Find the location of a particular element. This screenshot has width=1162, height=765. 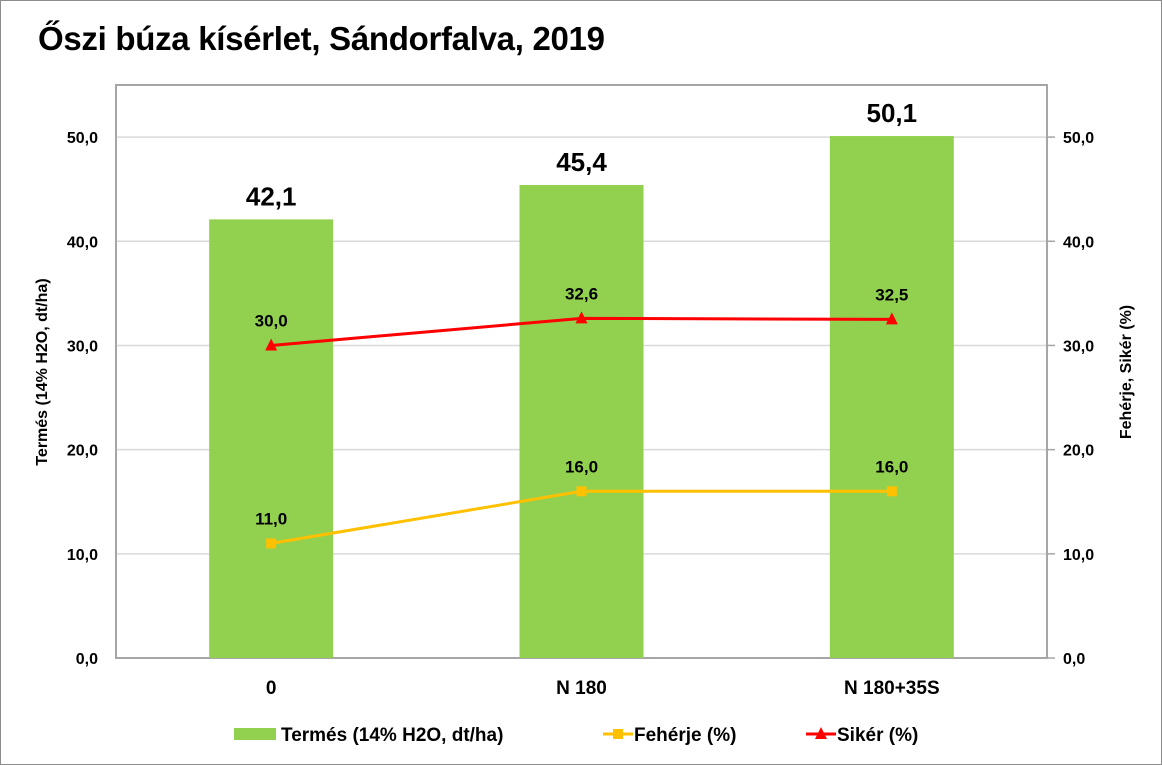

line-data-label: 11,0 is located at coordinates (271, 518).